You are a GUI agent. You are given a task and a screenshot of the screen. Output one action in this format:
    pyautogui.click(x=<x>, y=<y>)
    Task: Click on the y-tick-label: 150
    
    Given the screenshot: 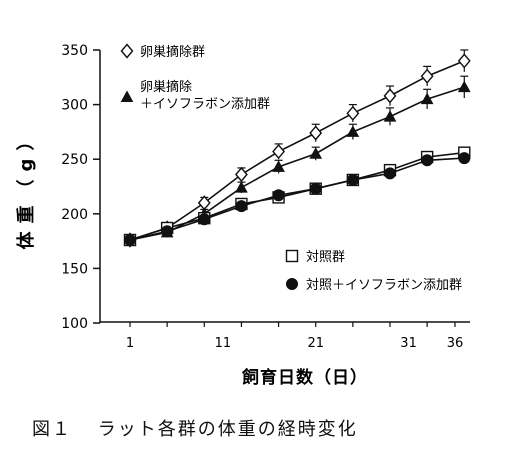 What is the action you would take?
    pyautogui.click(x=74, y=269)
    